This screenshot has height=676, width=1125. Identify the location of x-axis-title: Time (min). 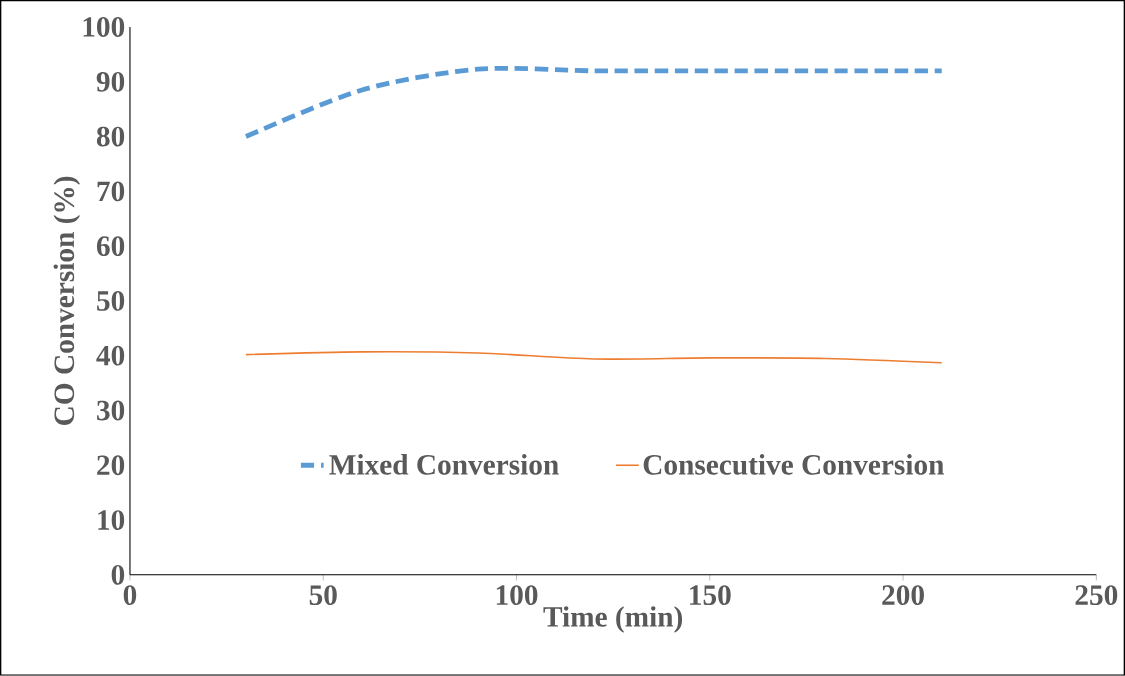
(613, 619).